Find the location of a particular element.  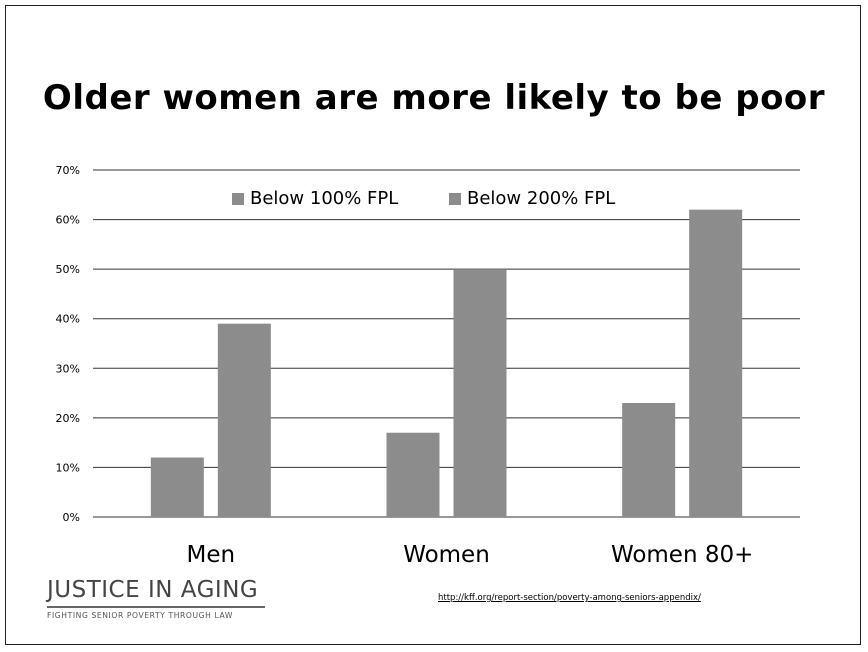

y-tick-label: 20% is located at coordinates (68, 418).